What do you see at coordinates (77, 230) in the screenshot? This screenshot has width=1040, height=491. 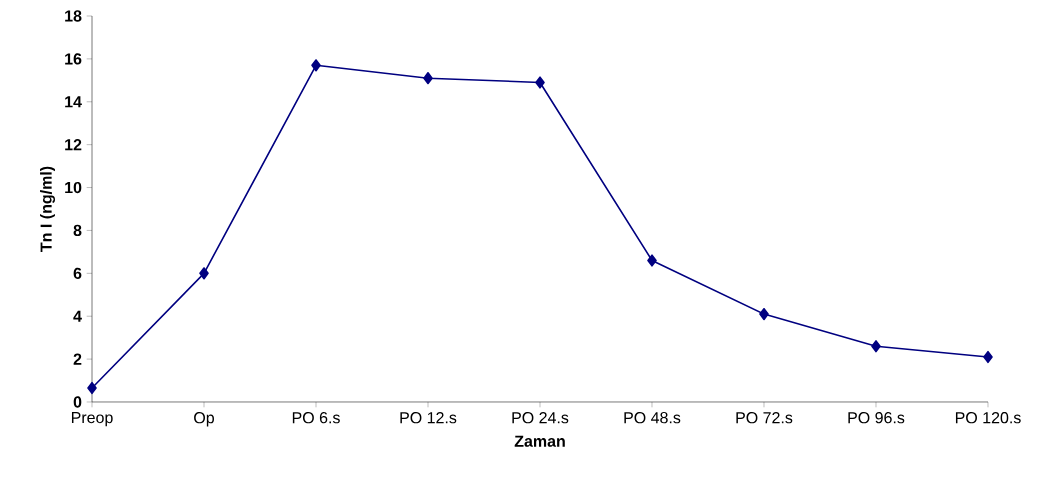 I see `y-tick-label: 8` at bounding box center [77, 230].